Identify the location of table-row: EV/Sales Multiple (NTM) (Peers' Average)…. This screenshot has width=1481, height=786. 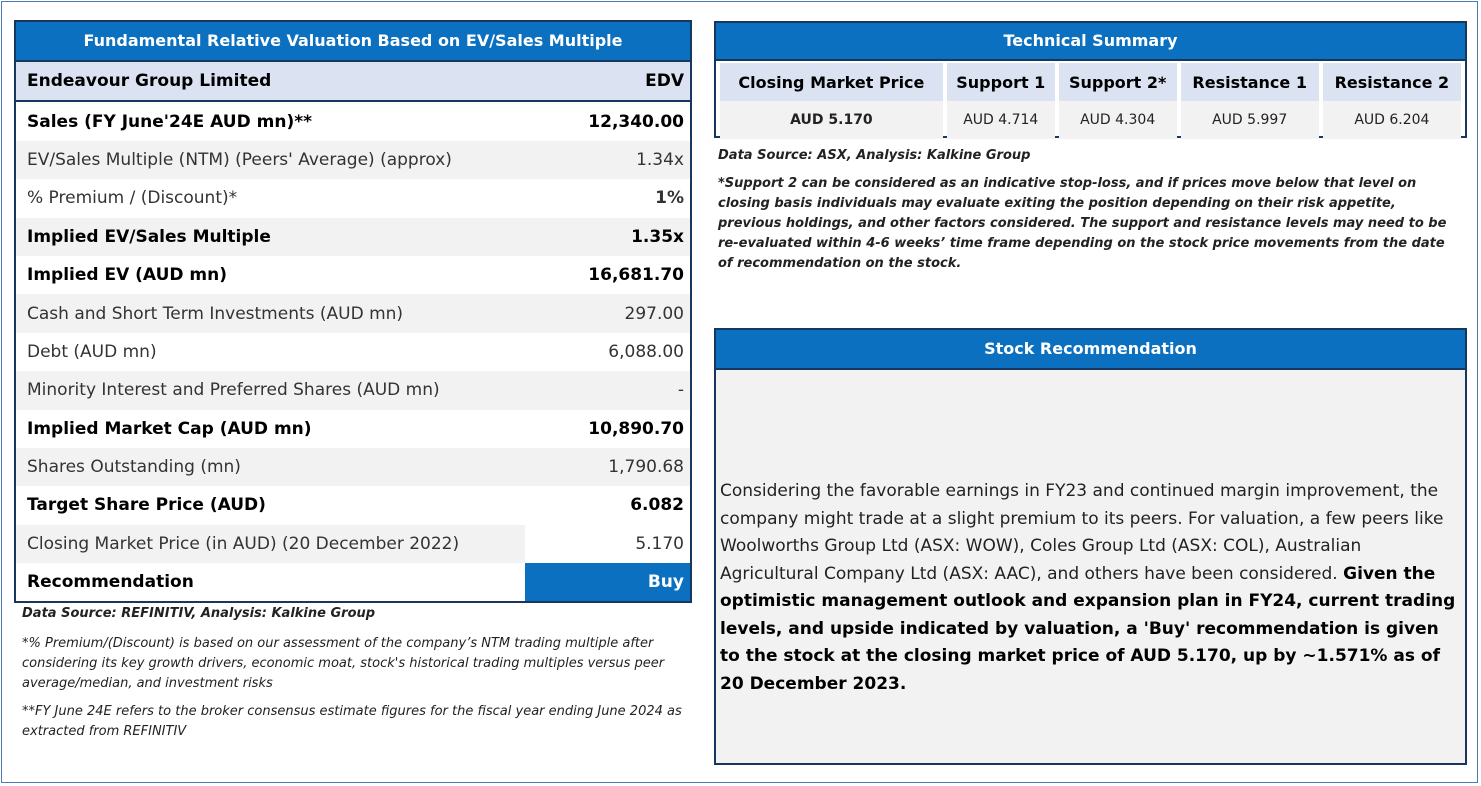
(353, 160).